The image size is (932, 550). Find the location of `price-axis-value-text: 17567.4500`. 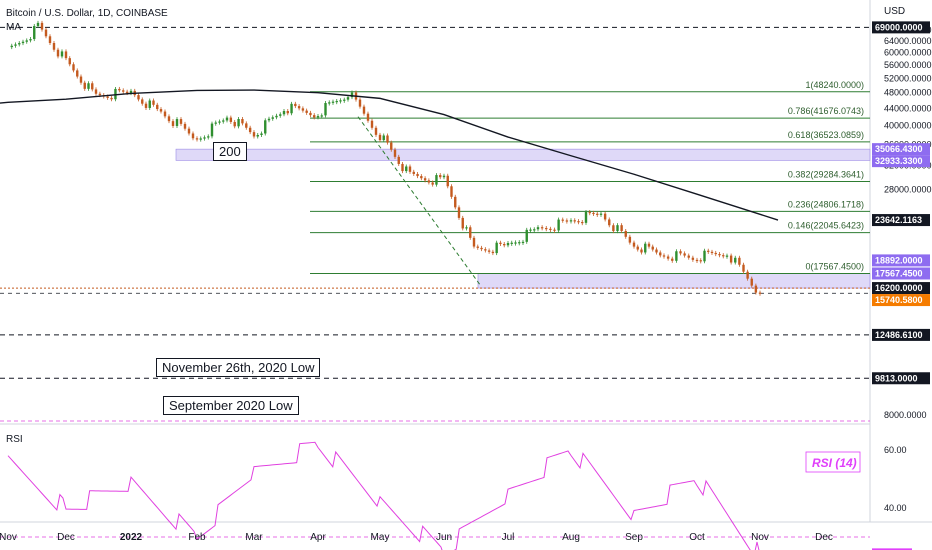

price-axis-value-text: 17567.4500 is located at coordinates (899, 273).